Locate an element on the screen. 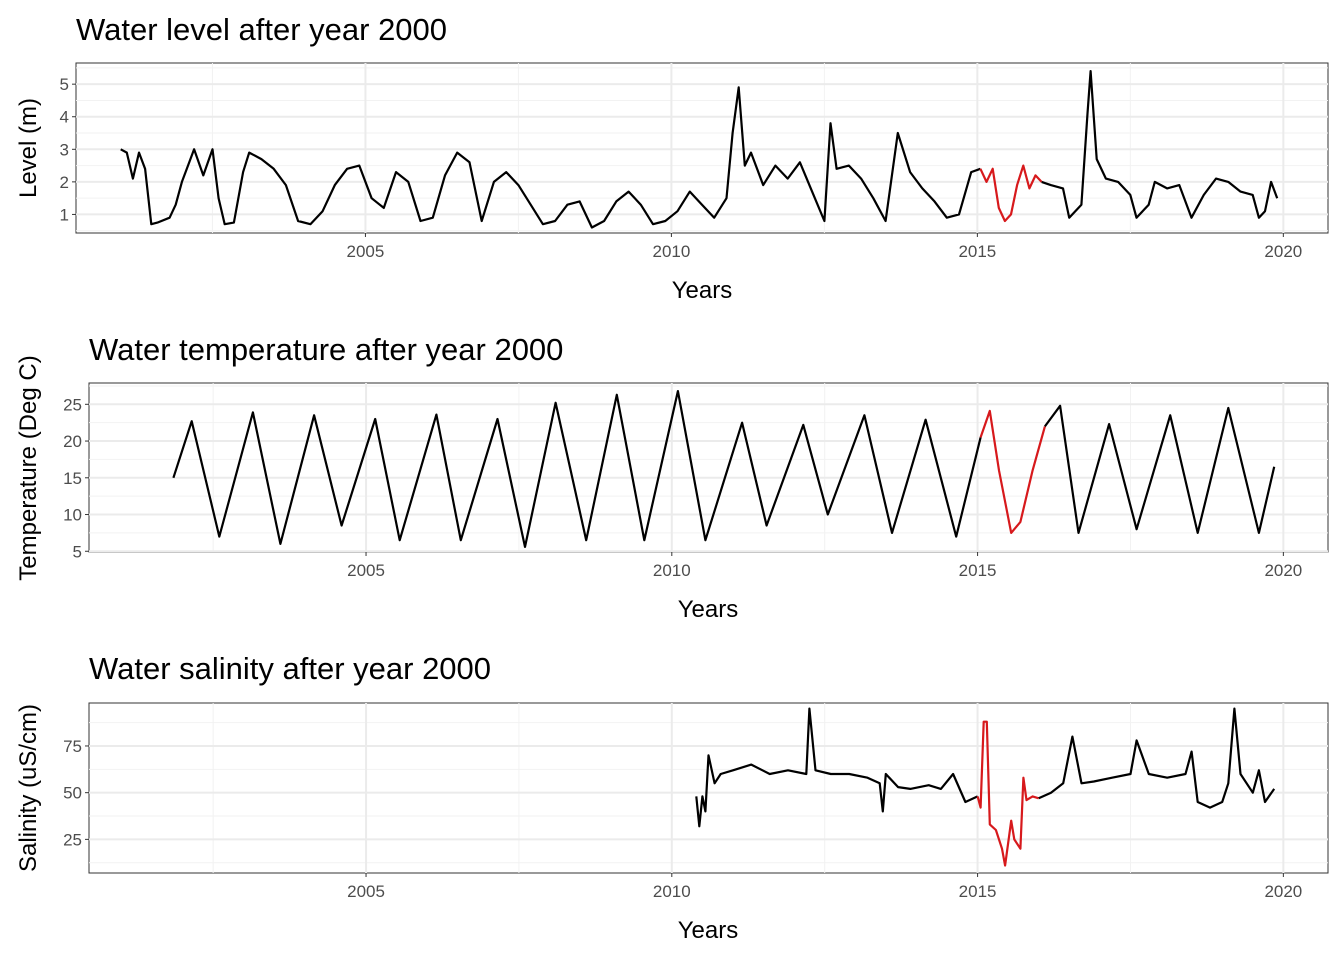 The height and width of the screenshot is (960, 1344). level-y-ticks: 1 2 3 4 5 is located at coordinates (68, 149).